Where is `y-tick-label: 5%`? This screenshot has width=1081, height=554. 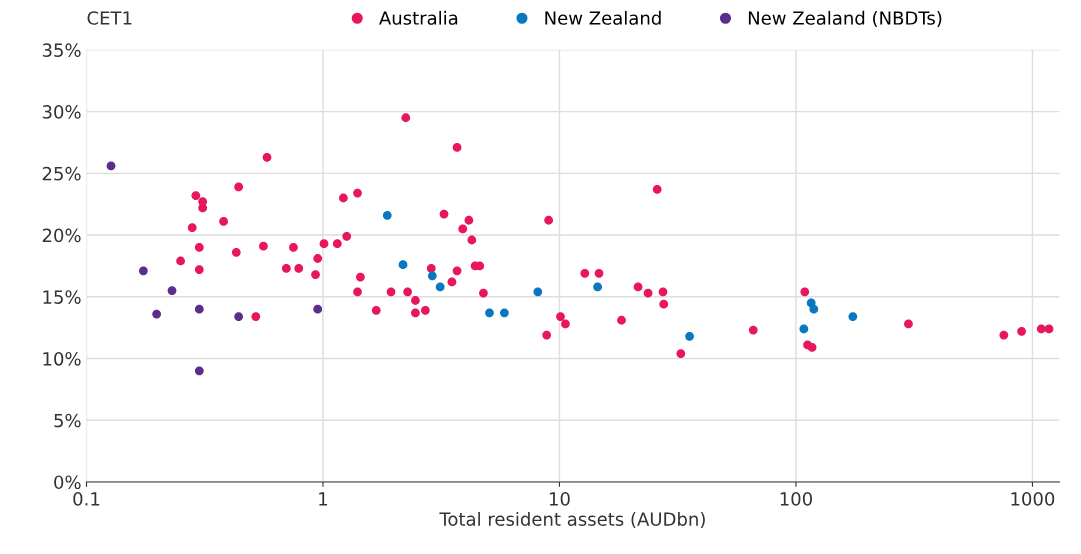 y-tick-label: 5% is located at coordinates (67, 420).